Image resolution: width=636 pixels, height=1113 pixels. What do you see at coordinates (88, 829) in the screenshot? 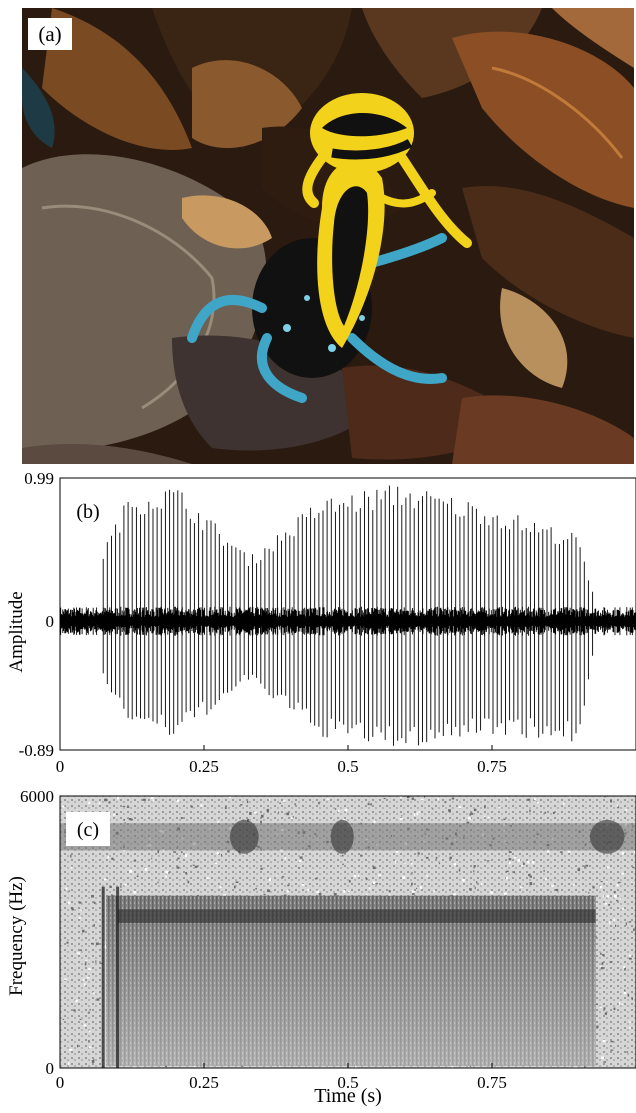
I see `panel-c-label-bg` at bounding box center [88, 829].